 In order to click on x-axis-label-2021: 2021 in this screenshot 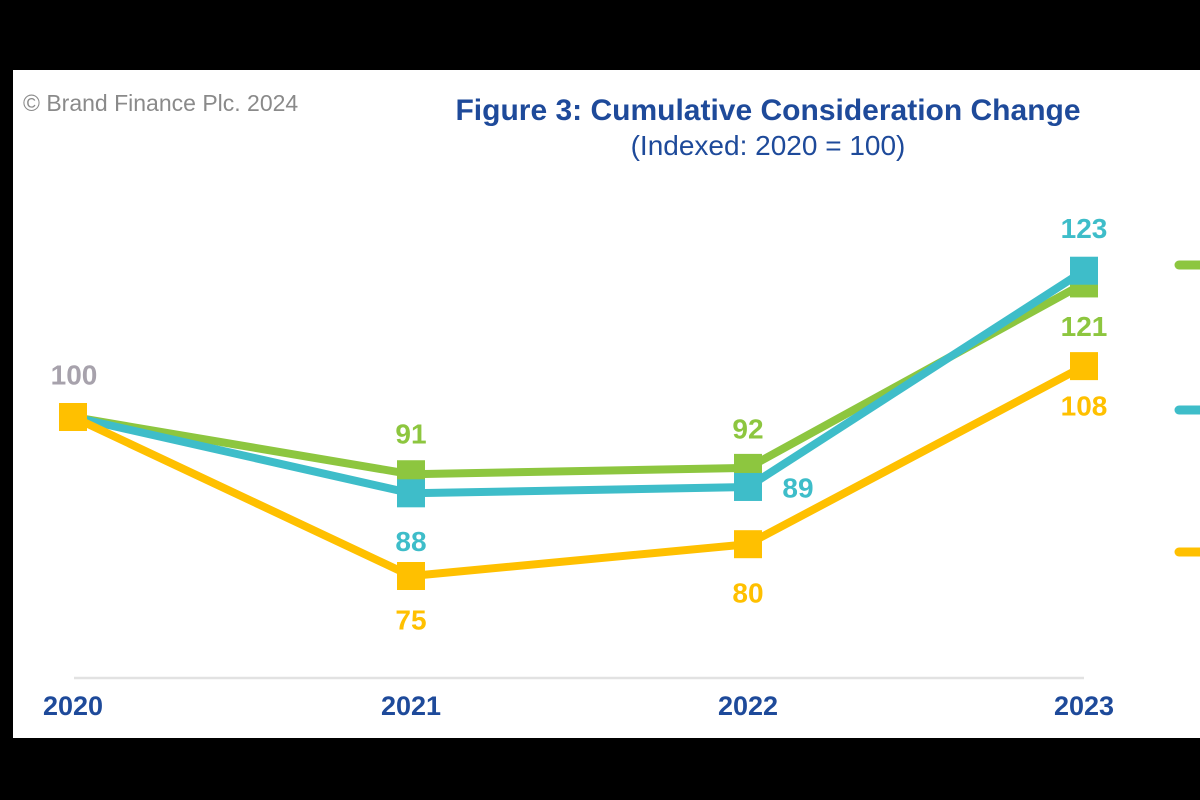, I will do `click(411, 706)`.